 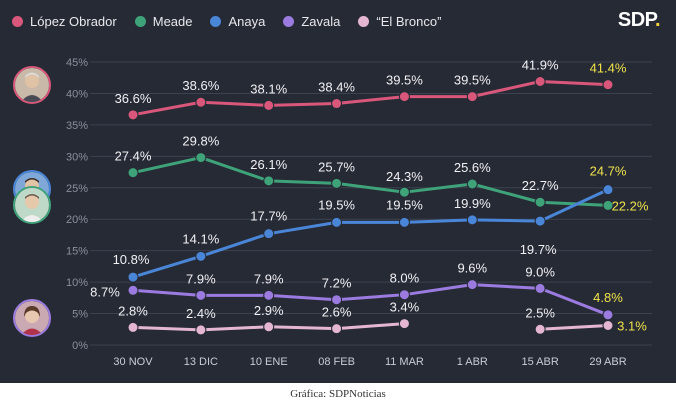 What do you see at coordinates (608, 171) in the screenshot?
I see `data-label: 24.7%` at bounding box center [608, 171].